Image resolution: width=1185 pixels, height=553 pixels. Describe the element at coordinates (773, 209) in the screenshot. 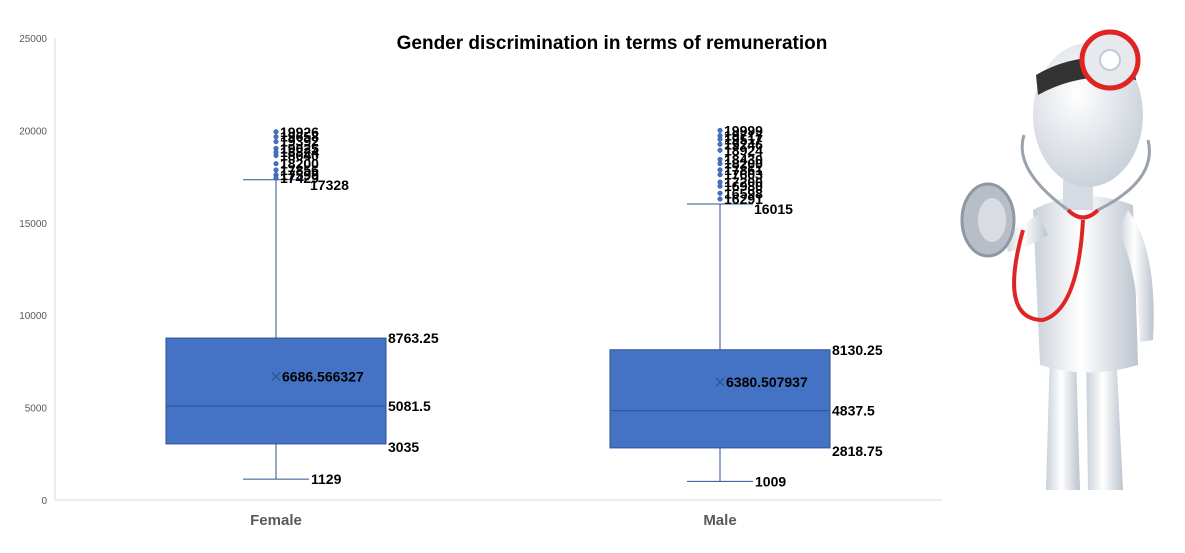

I see `upper-whisker-label: 16015` at that location.